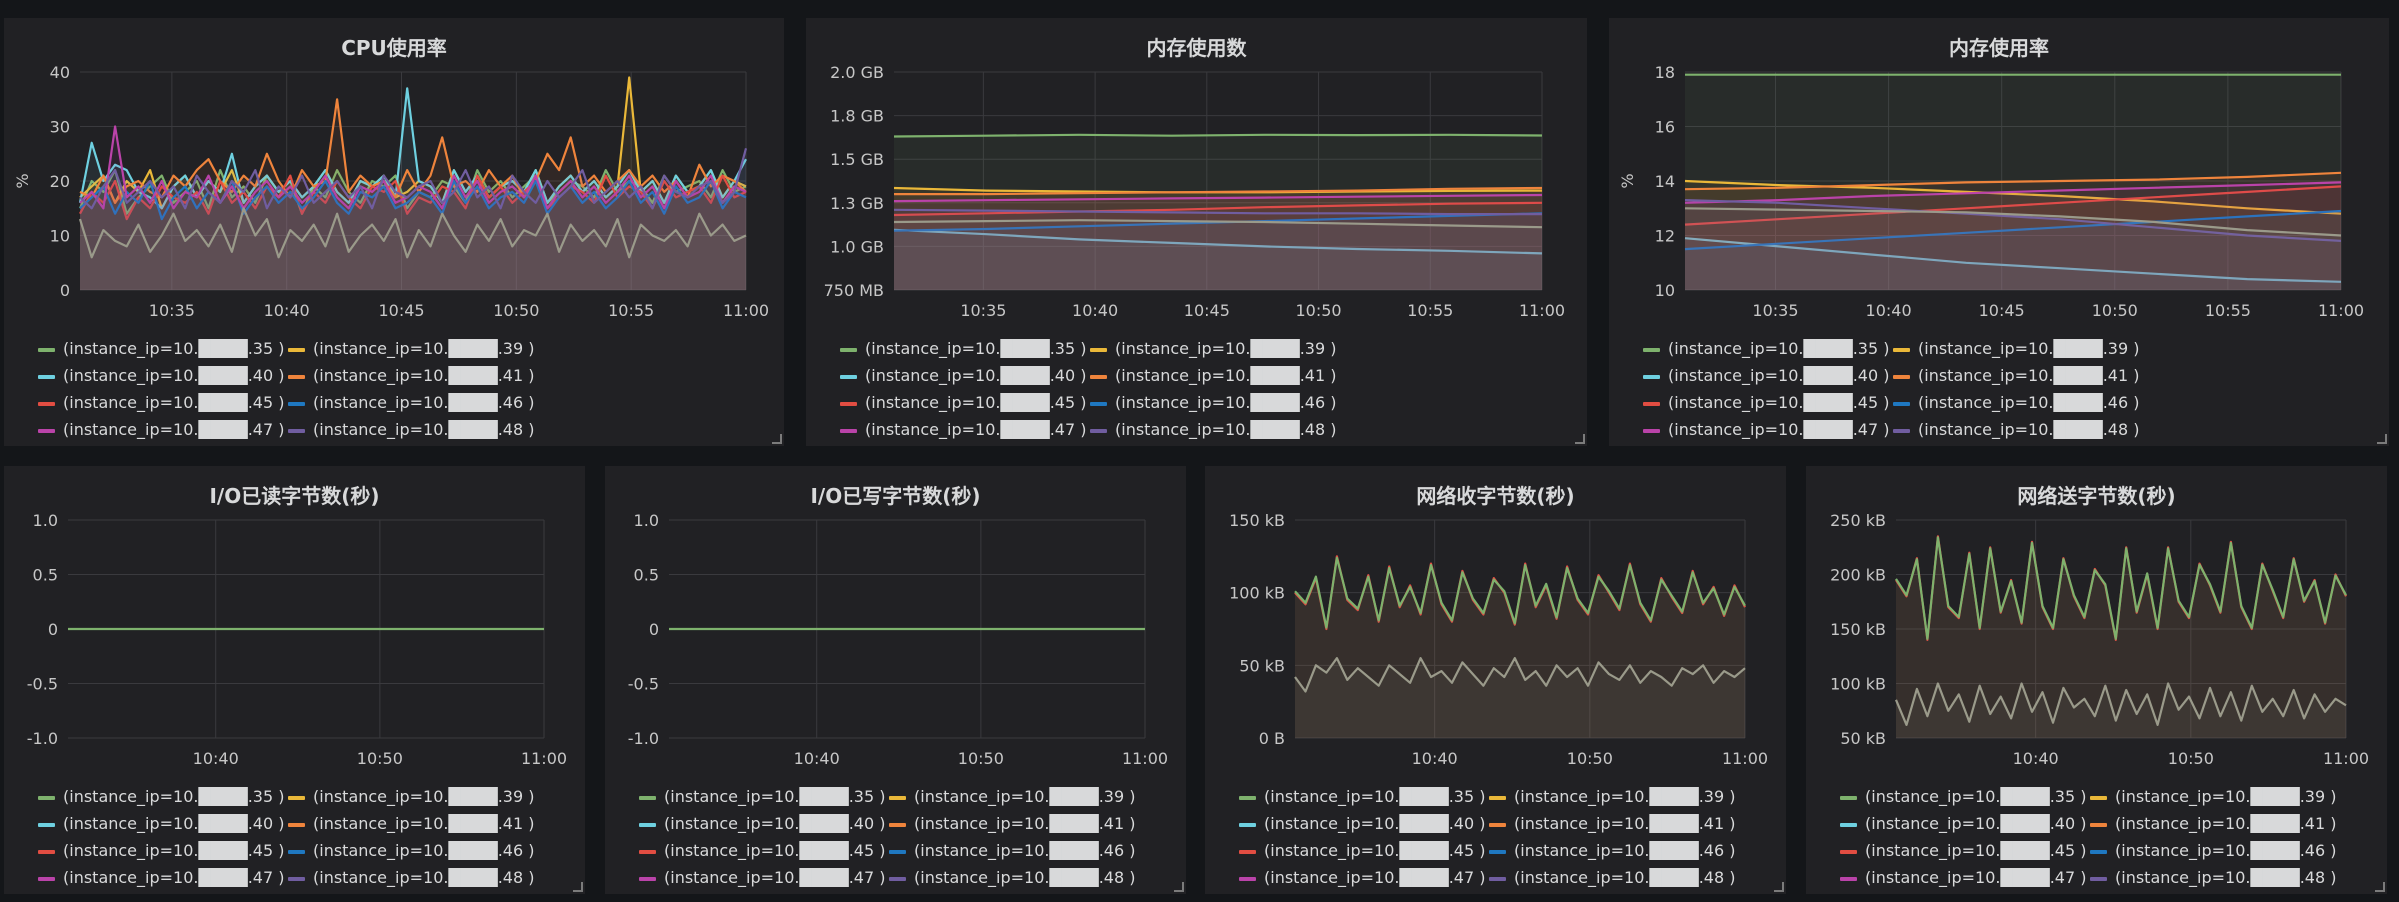  I want to click on legend-label: (instance_ip=10.████.41 ), so click(424, 375).